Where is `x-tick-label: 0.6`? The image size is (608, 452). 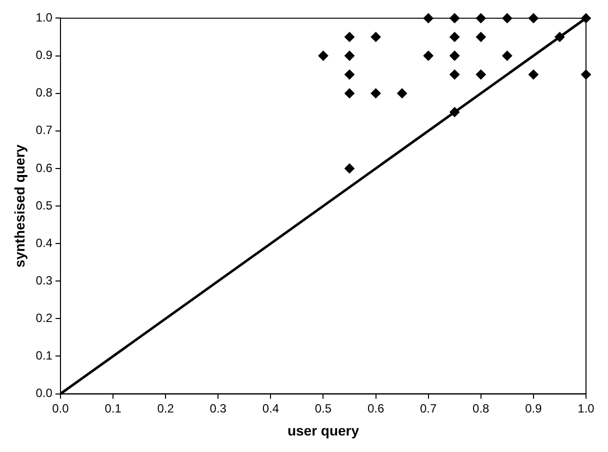
x-tick-label: 0.6 is located at coordinates (375, 408).